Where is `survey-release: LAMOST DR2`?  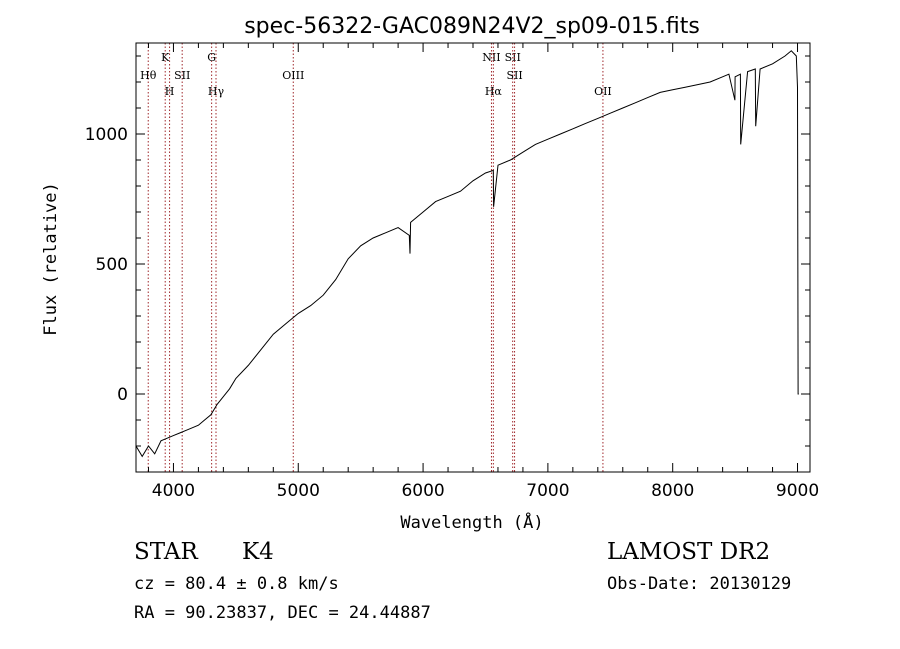 survey-release: LAMOST DR2 is located at coordinates (689, 552).